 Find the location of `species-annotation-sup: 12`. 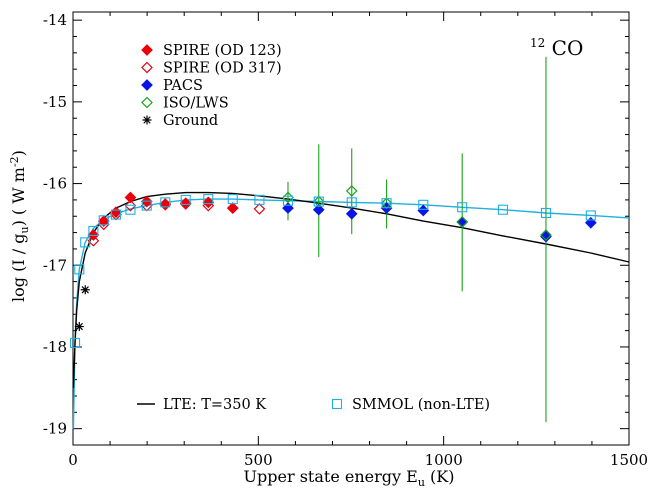

species-annotation-sup: 12 is located at coordinates (537, 43).